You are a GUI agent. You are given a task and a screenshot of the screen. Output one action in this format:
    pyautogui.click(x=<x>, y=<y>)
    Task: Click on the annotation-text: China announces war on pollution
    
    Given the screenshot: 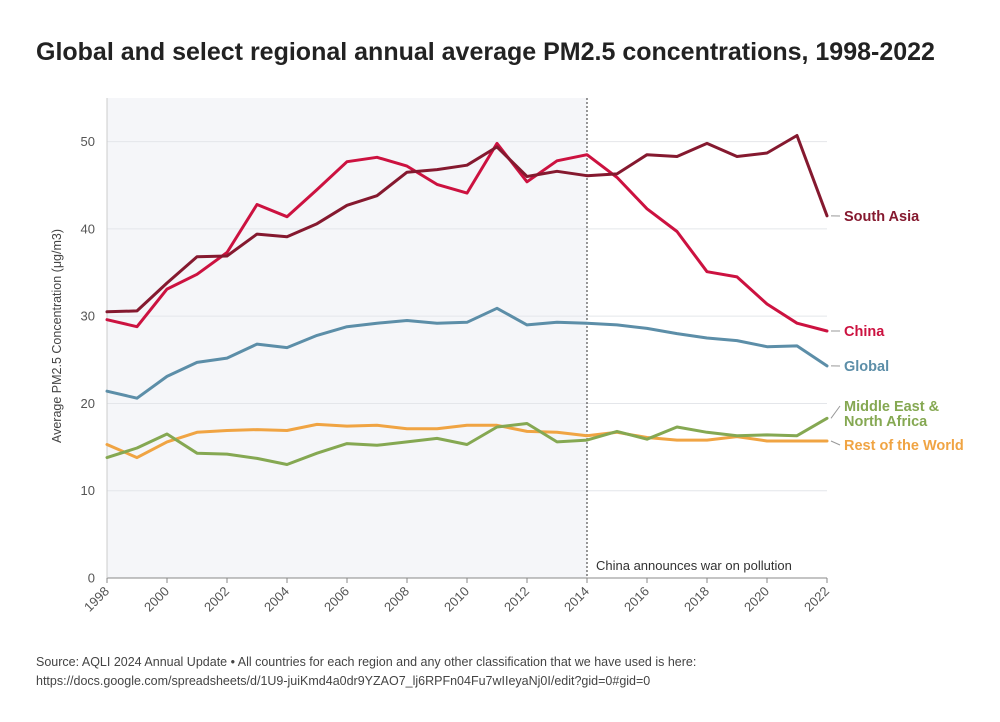 What is the action you would take?
    pyautogui.click(x=694, y=565)
    